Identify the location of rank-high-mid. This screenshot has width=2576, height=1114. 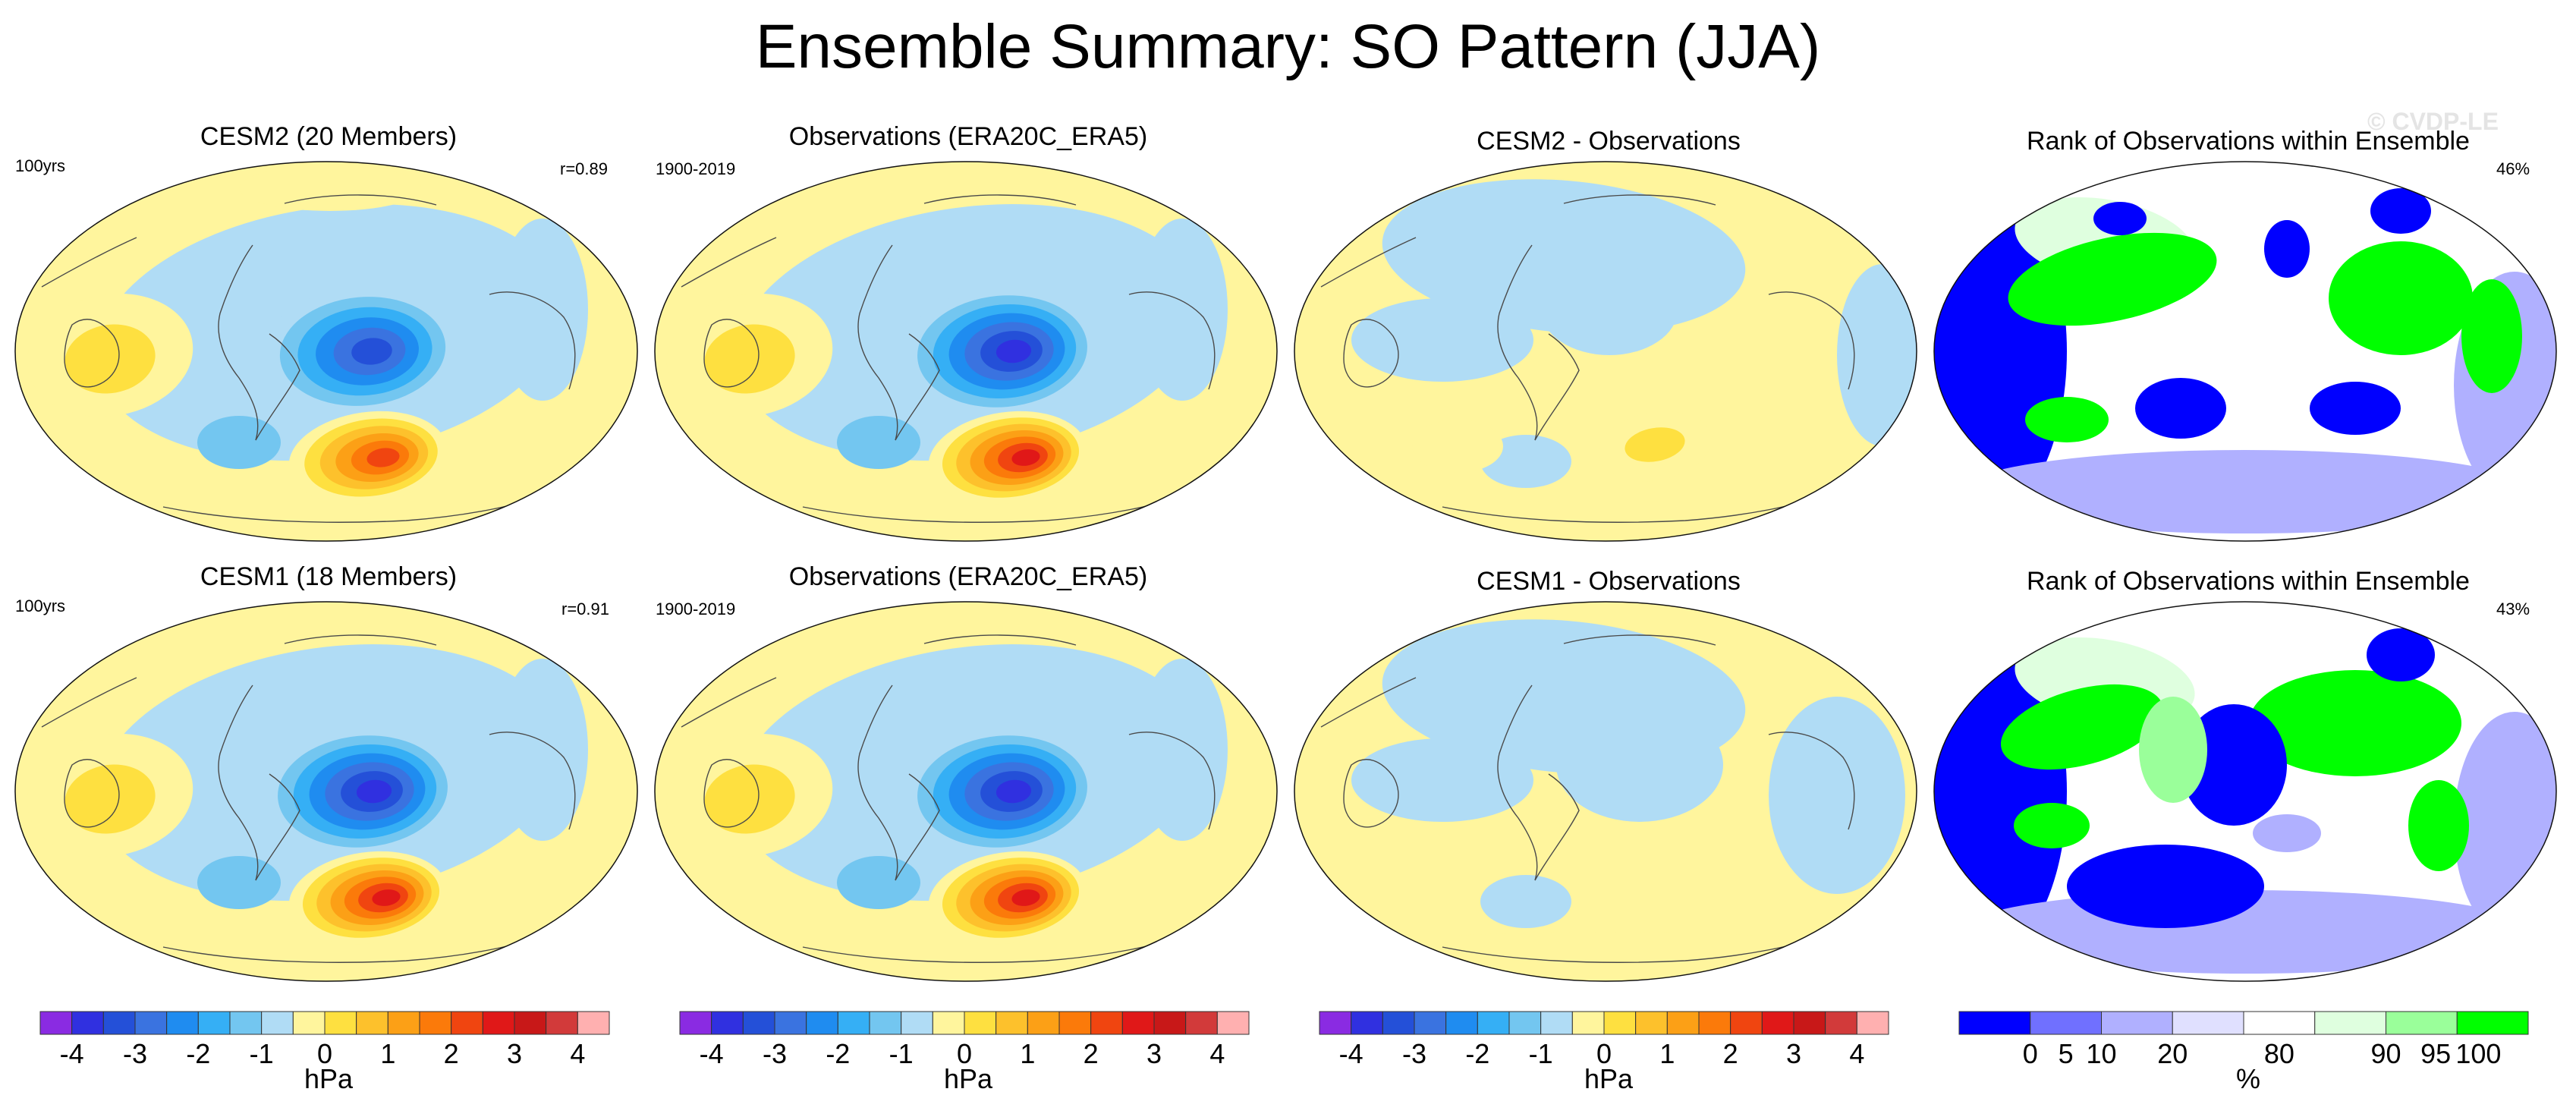
(2173, 750).